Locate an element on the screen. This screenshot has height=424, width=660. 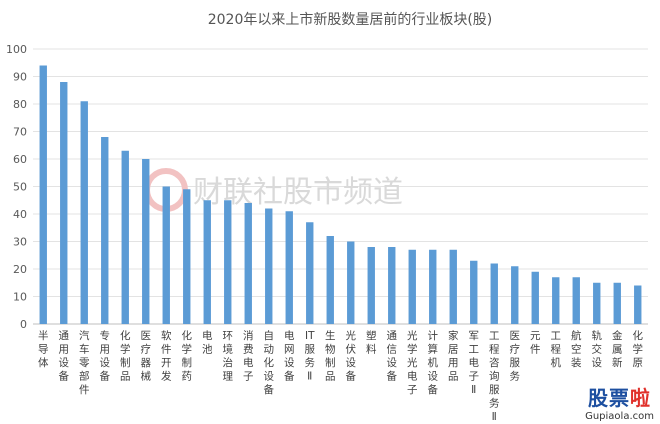
x-tick-label: 化学制品 is located at coordinates (125, 356).